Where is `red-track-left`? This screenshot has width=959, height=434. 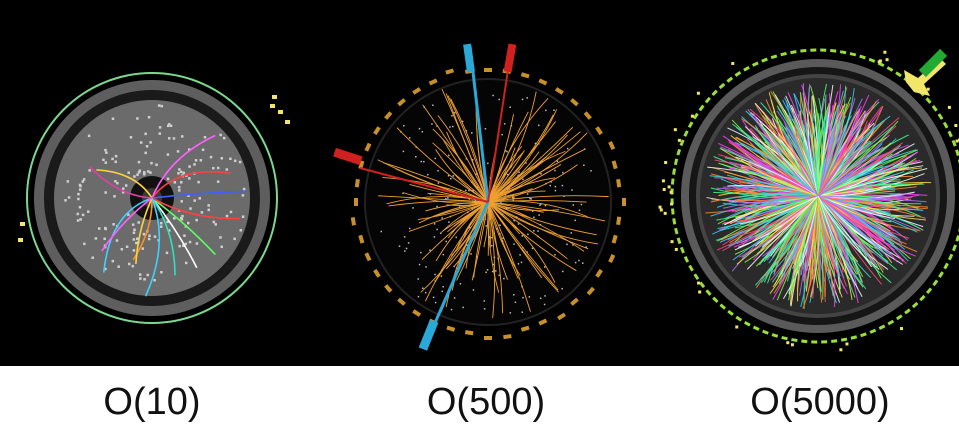 red-track-left is located at coordinates (424, 185).